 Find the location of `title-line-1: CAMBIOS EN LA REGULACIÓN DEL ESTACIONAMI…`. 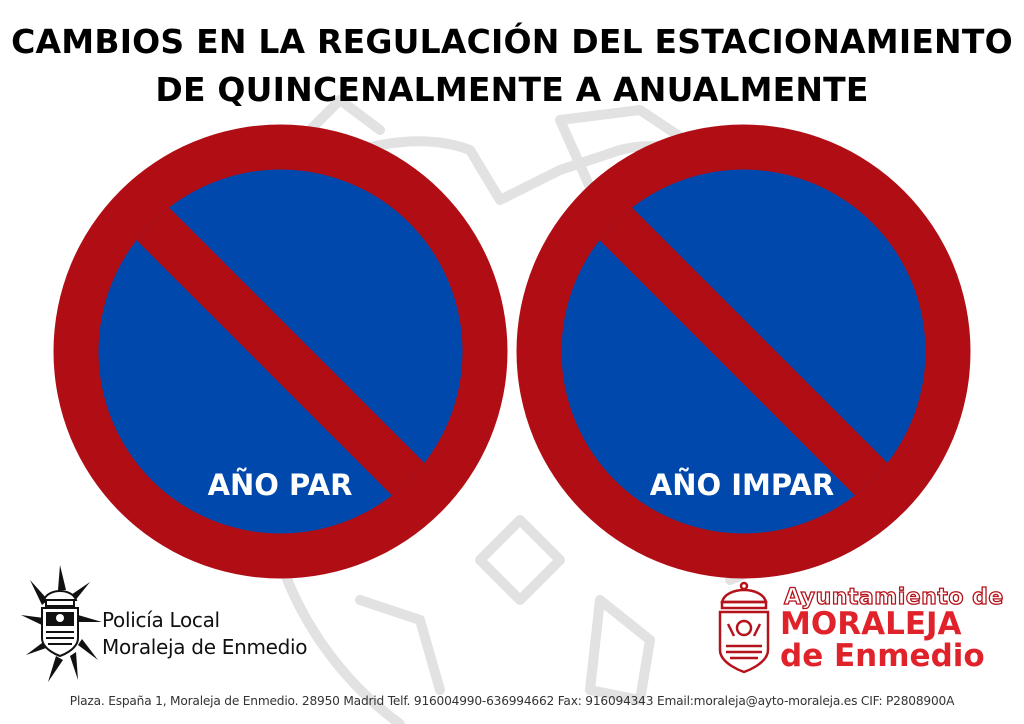

title-line-1: CAMBIOS EN LA REGULACIÓN DEL ESTACIONAMI… is located at coordinates (512, 41).